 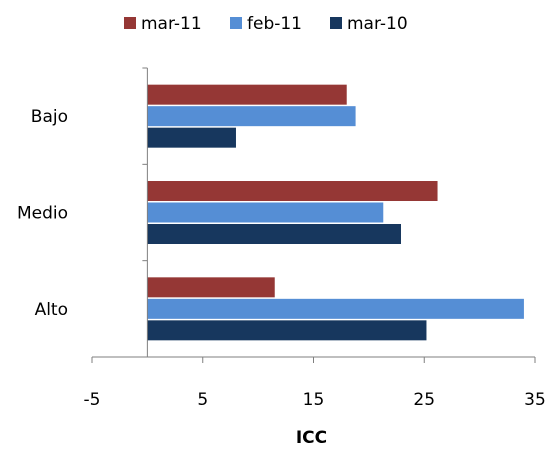 I want to click on x-tick-label: 5, so click(x=202, y=400).